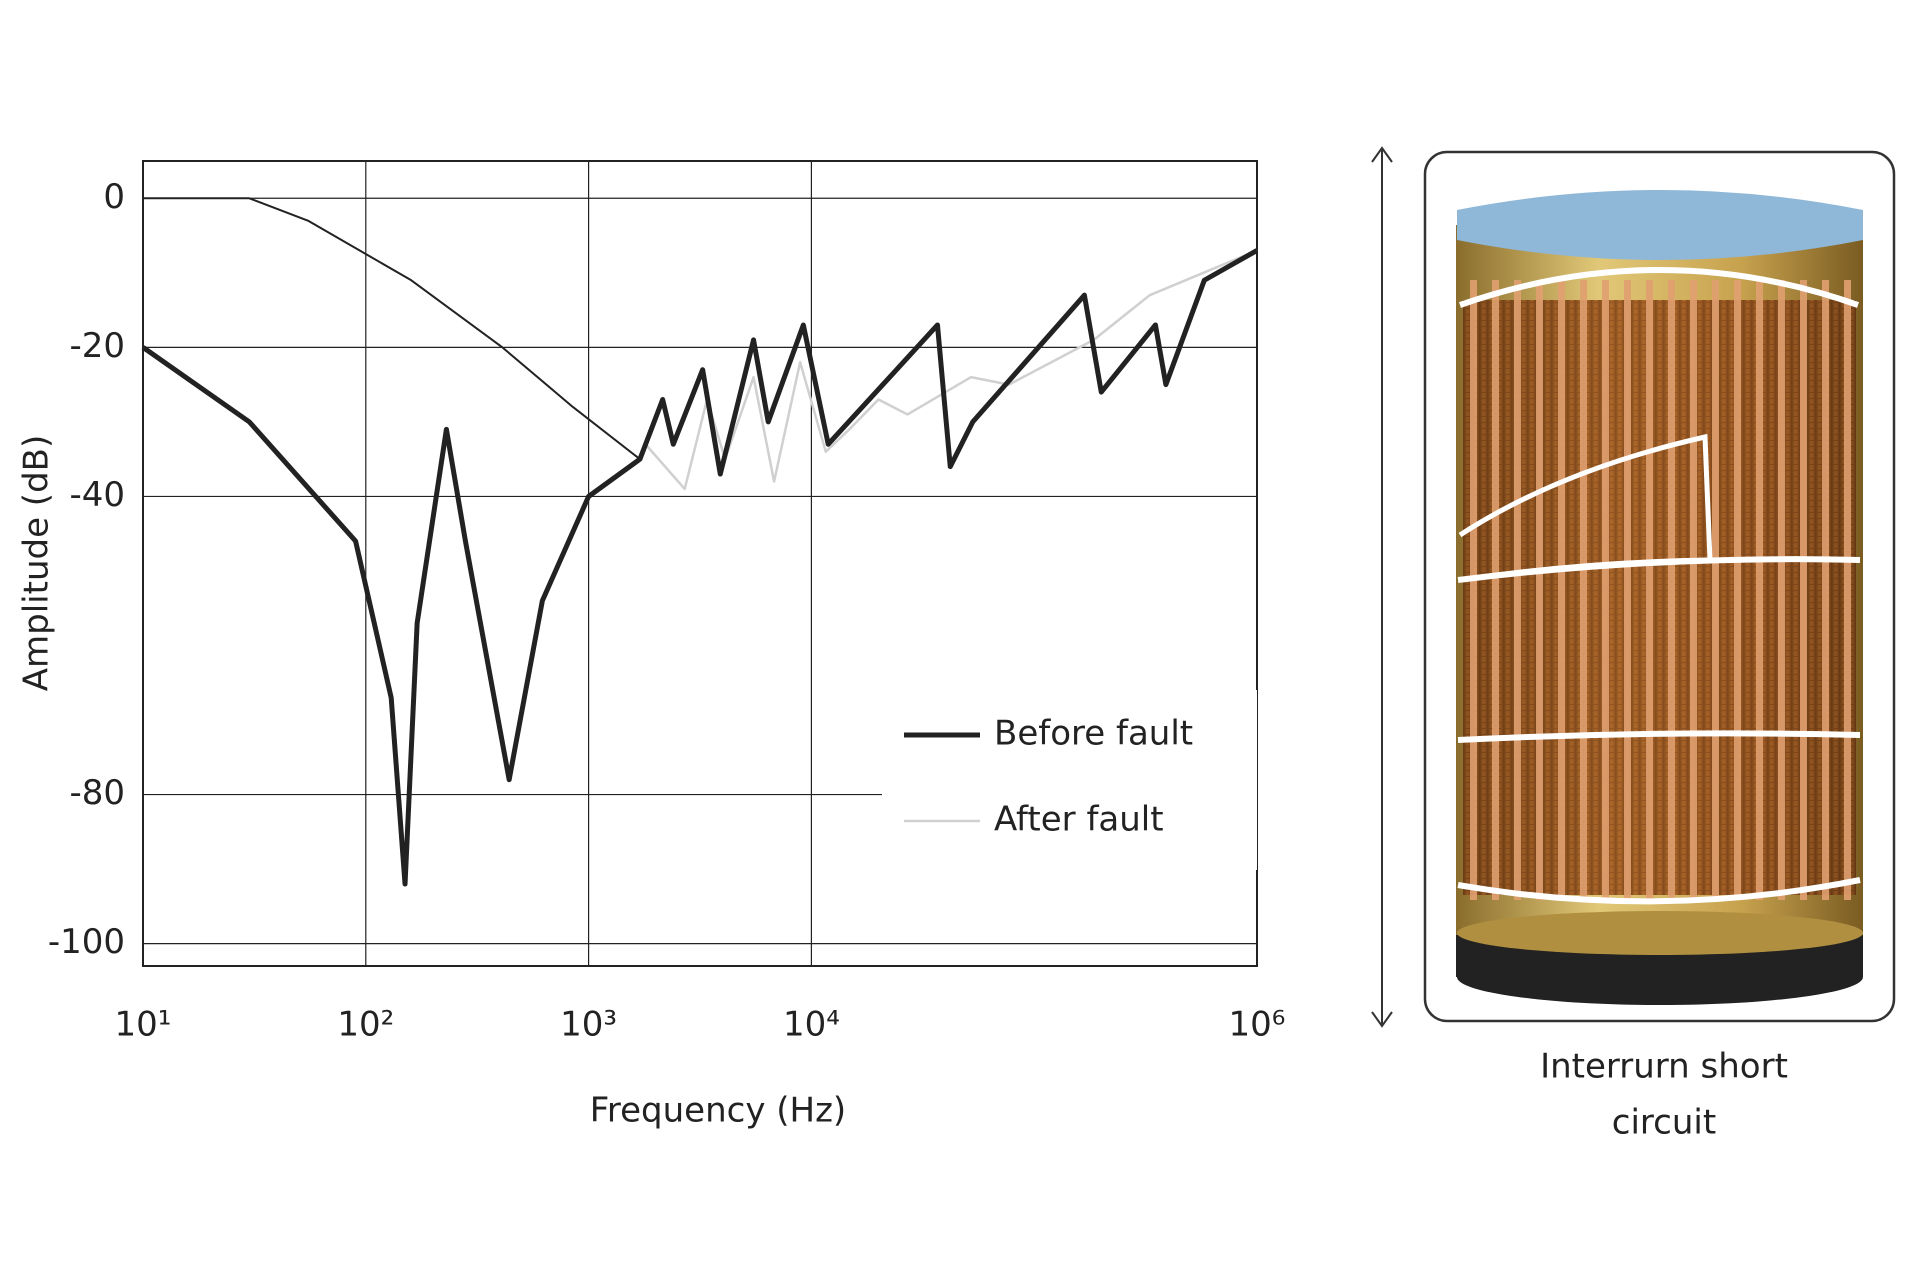 Image resolution: width=1920 pixels, height=1280 pixels. What do you see at coordinates (1660, 225) in the screenshot?
I see `top-cap` at bounding box center [1660, 225].